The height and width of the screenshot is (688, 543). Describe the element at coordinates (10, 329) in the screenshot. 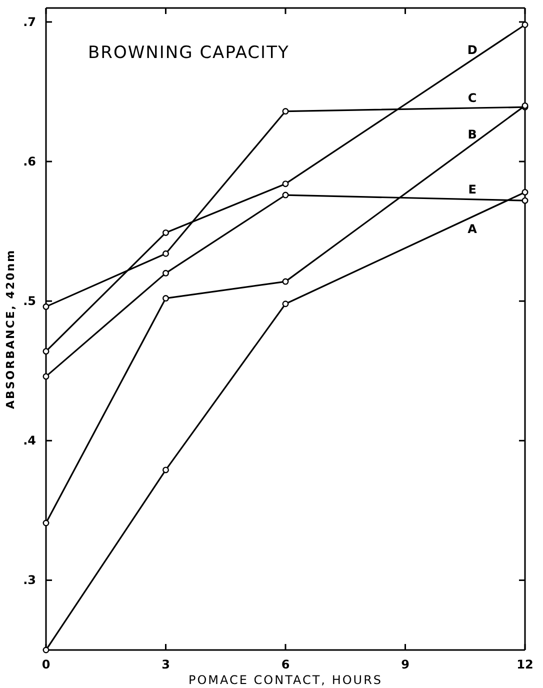

I see `y-axis-title: ABSORBANCE, 420nm` at that location.